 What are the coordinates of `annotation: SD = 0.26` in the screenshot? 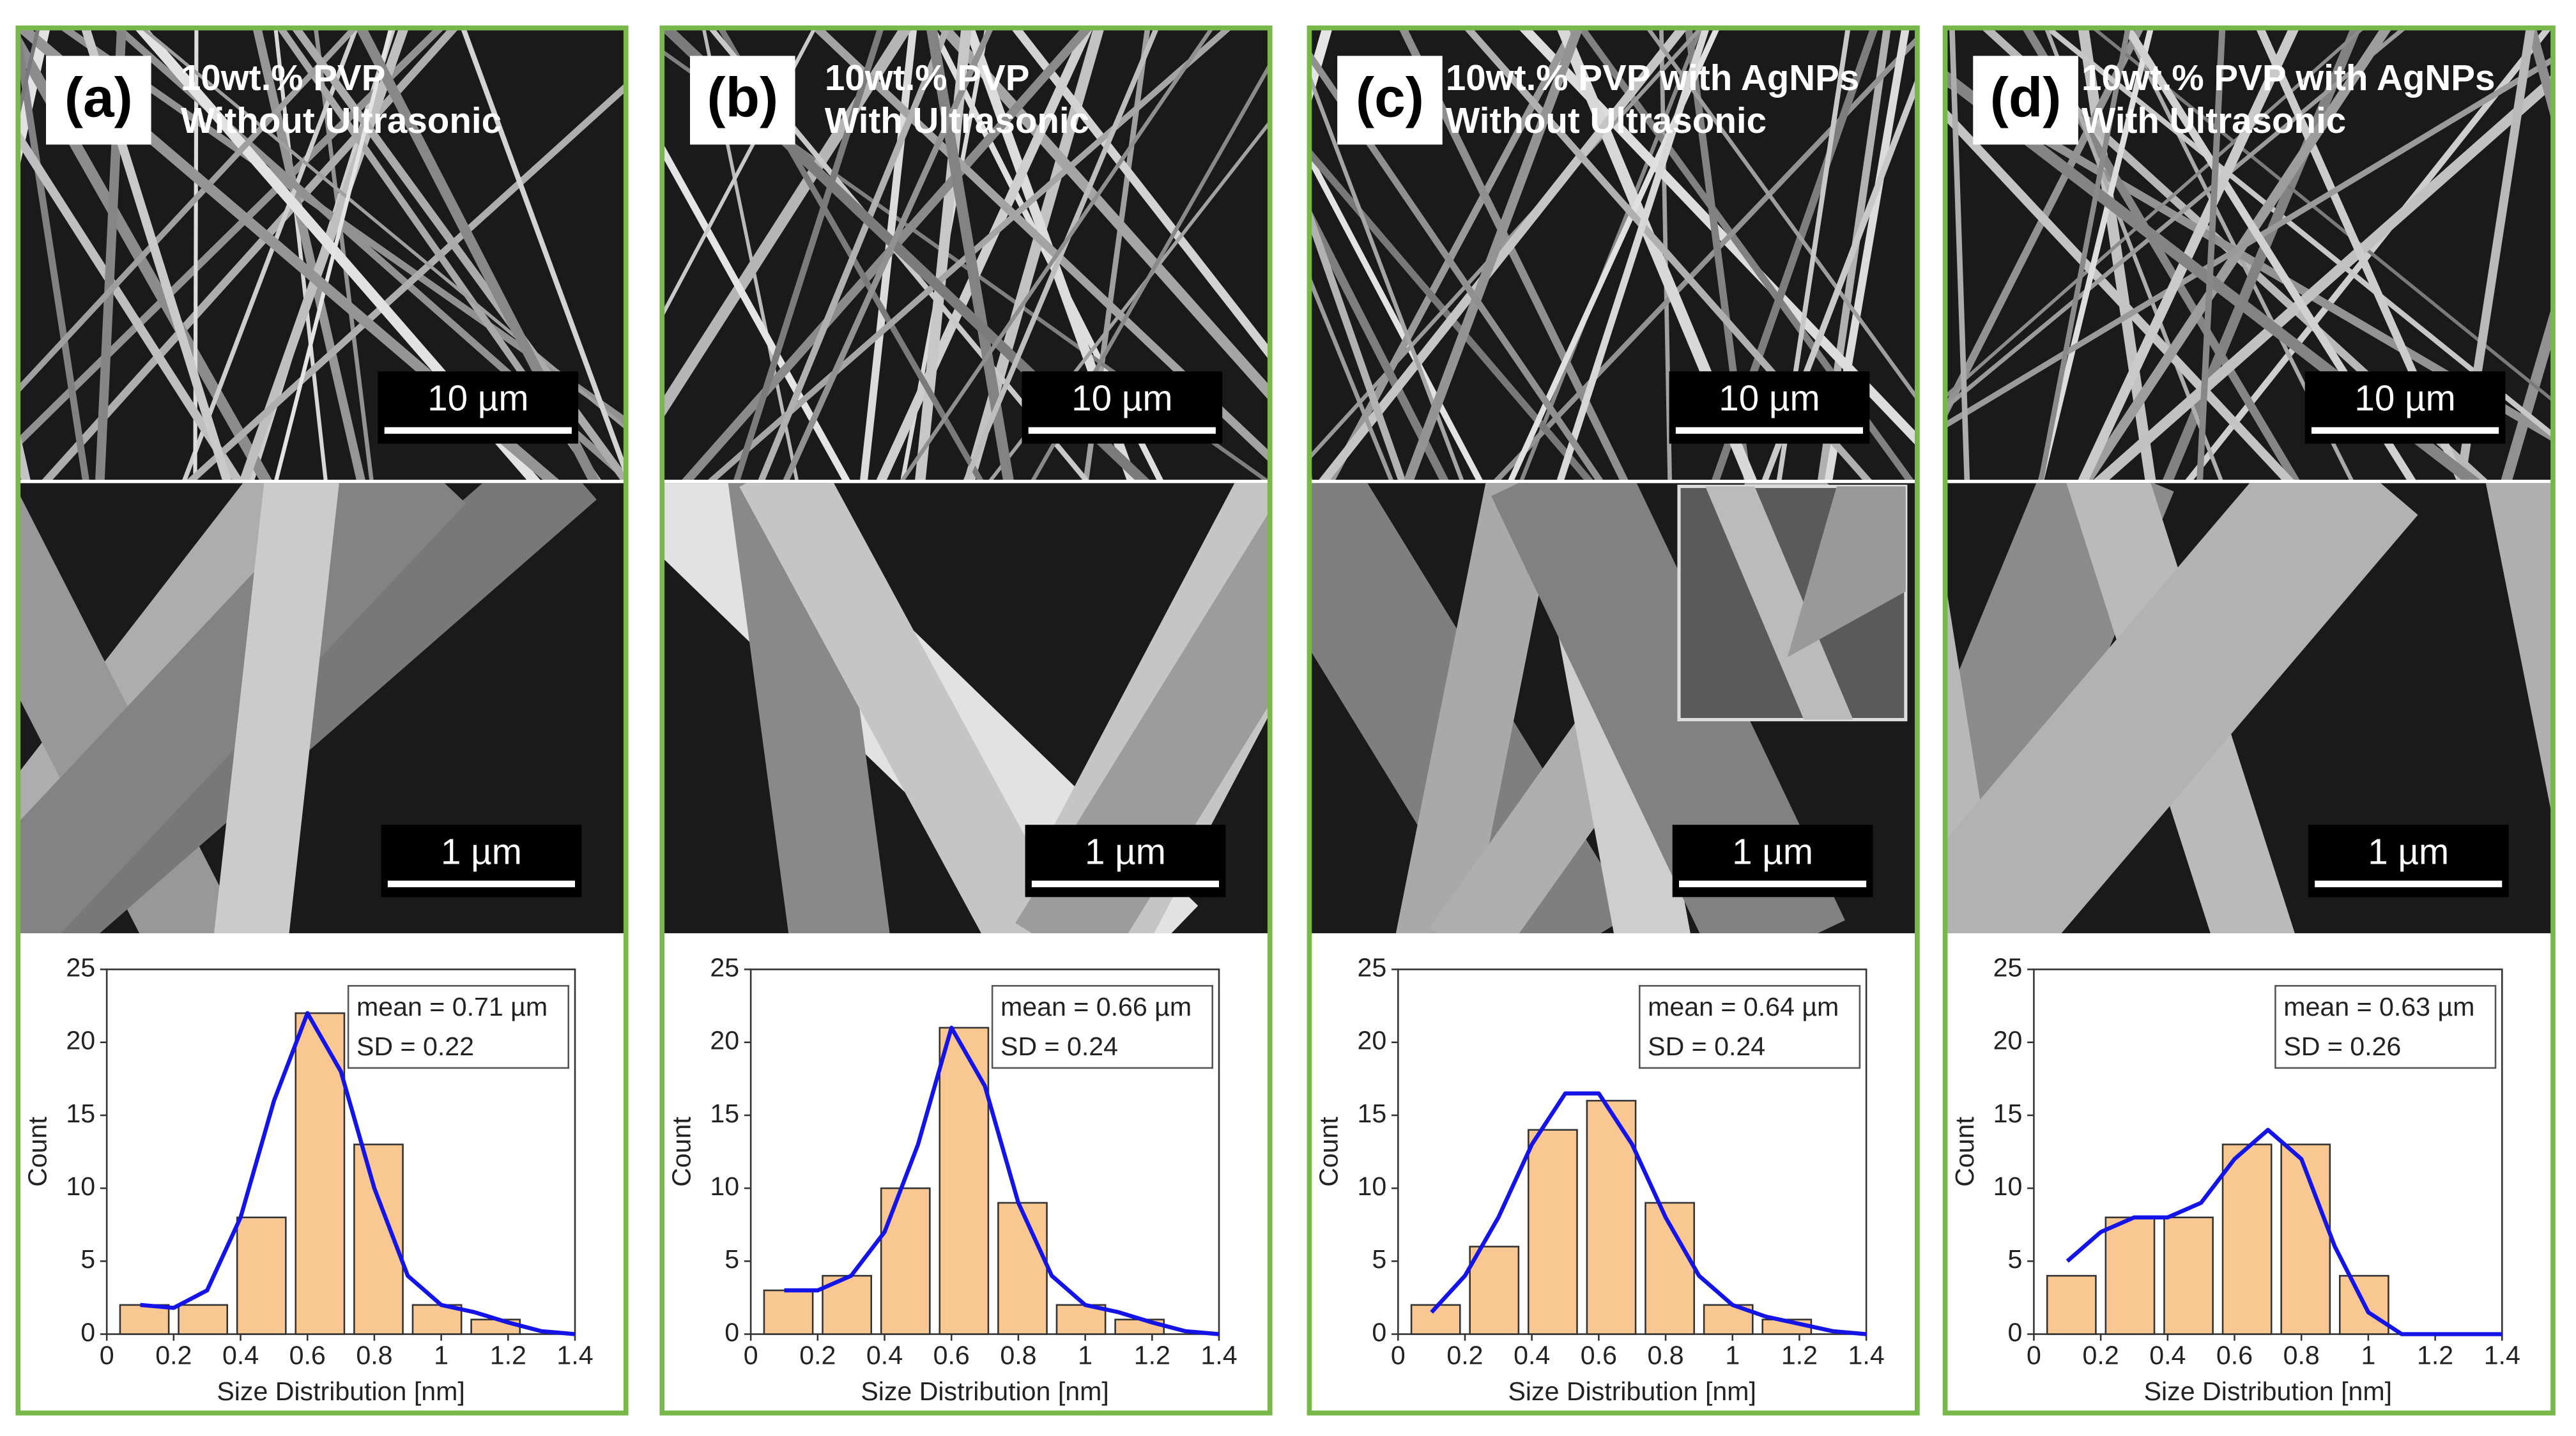 It's located at (2342, 1046).